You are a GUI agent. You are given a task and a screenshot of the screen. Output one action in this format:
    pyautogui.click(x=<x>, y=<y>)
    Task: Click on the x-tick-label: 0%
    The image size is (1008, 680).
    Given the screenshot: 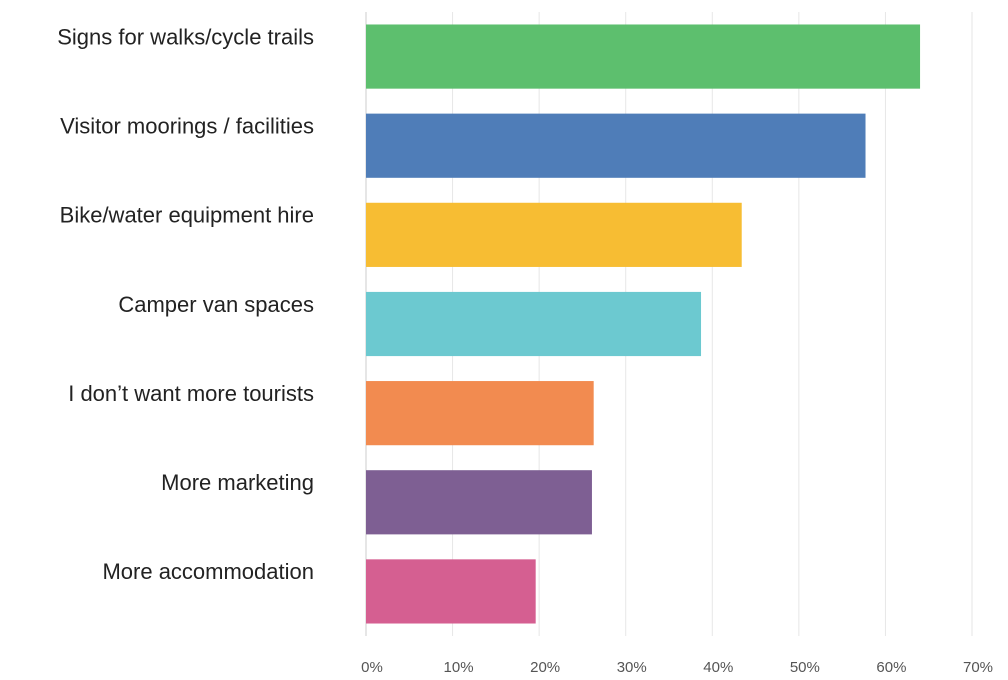 What is the action you would take?
    pyautogui.click(x=372, y=667)
    